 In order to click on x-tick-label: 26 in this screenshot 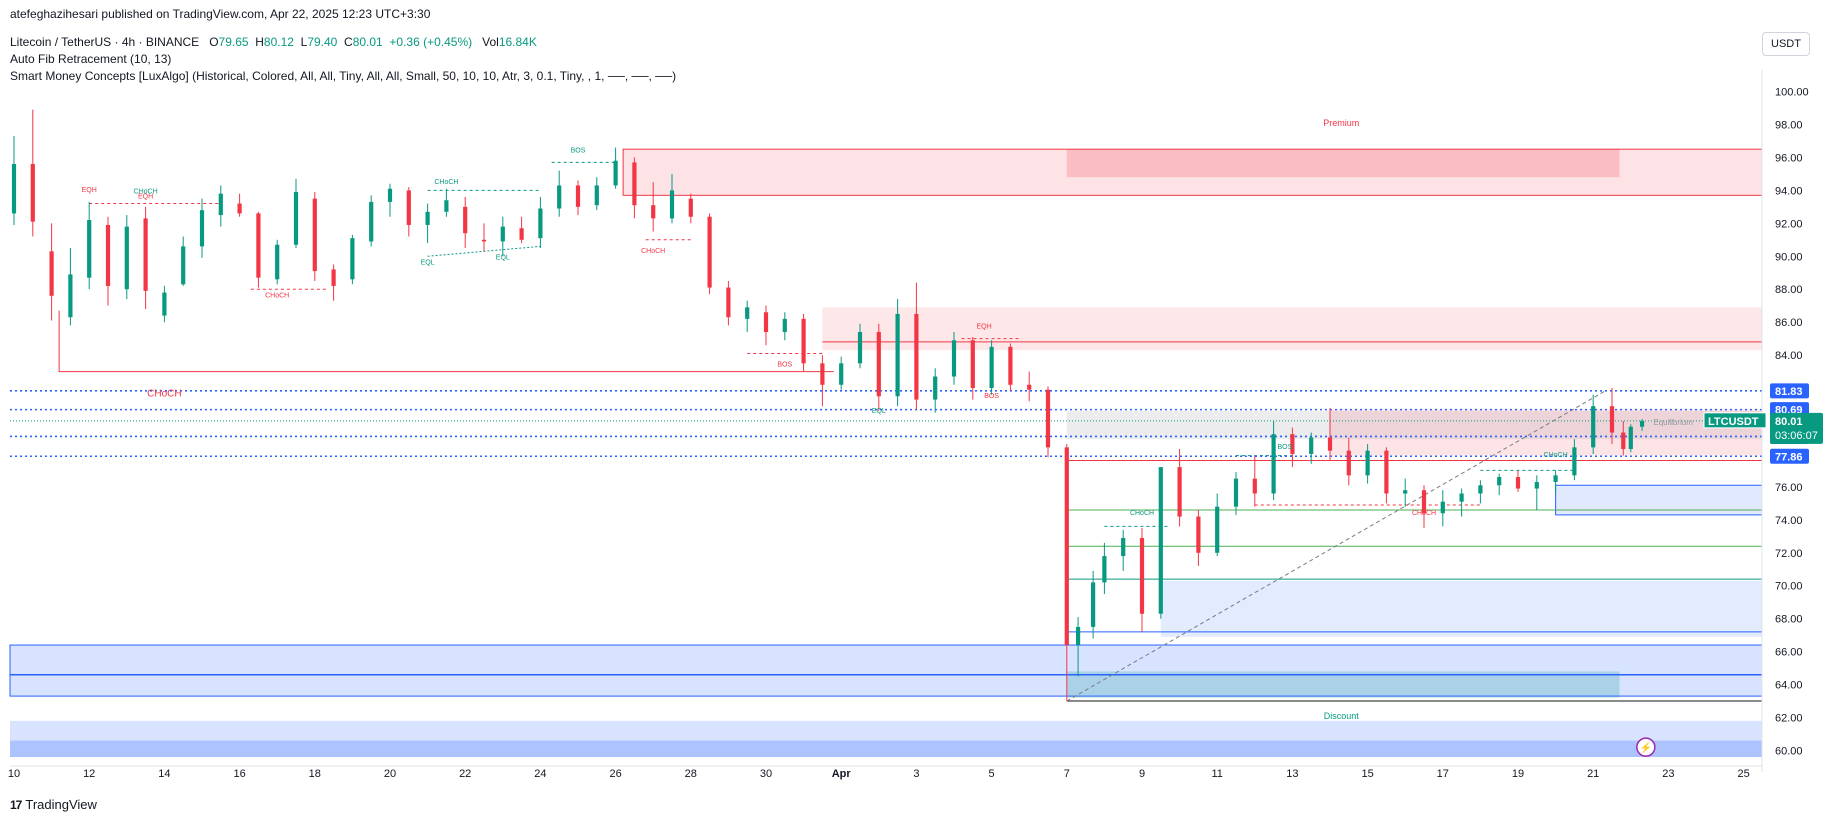, I will do `click(615, 774)`.